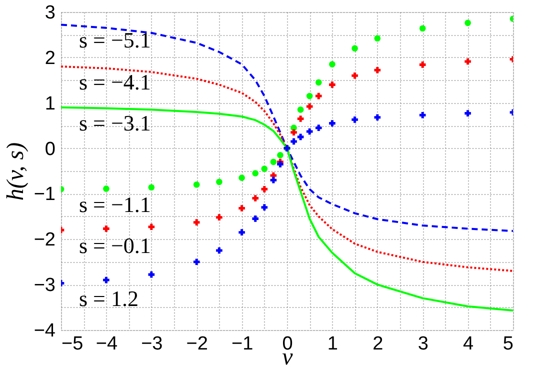 The image size is (552, 383). Describe the element at coordinates (332, 344) in the screenshot. I see `x-tick-label: 1` at that location.